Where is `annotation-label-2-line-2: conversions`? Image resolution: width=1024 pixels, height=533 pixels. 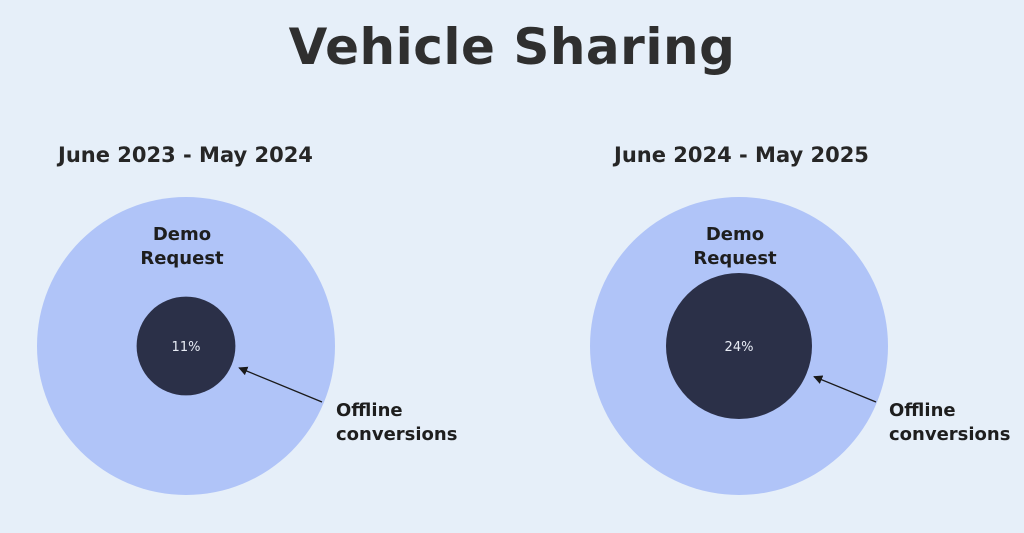 annotation-label-2-line-2: conversions is located at coordinates (949, 434).